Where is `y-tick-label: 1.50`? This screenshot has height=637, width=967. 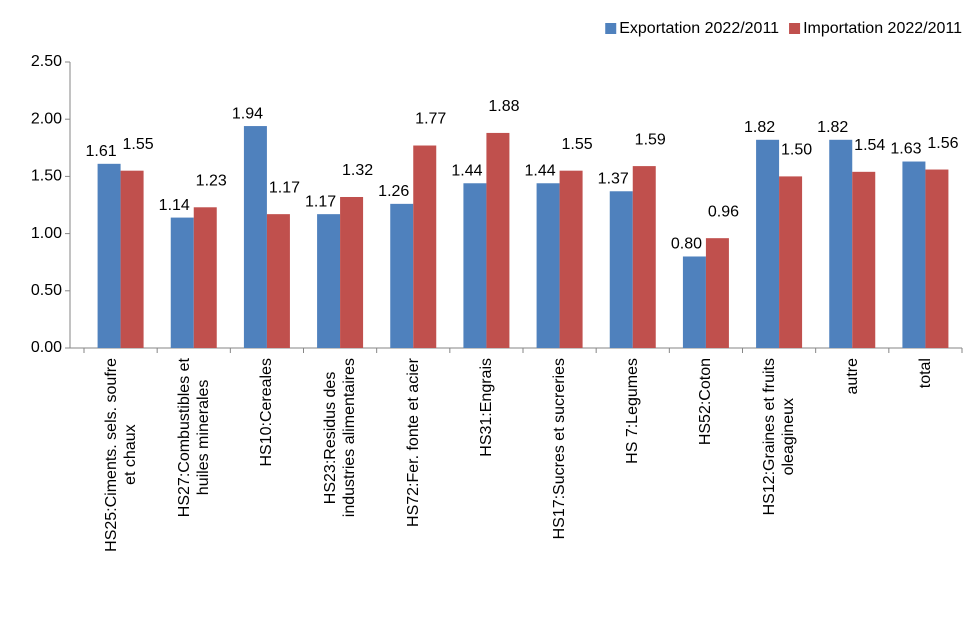 y-tick-label: 1.50 is located at coordinates (46, 176).